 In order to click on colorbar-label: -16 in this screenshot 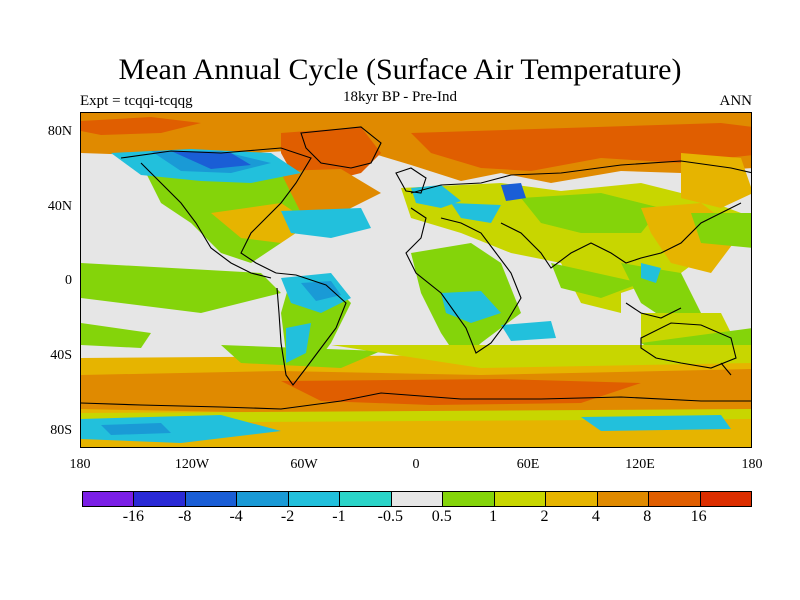, I will do `click(133, 516)`.